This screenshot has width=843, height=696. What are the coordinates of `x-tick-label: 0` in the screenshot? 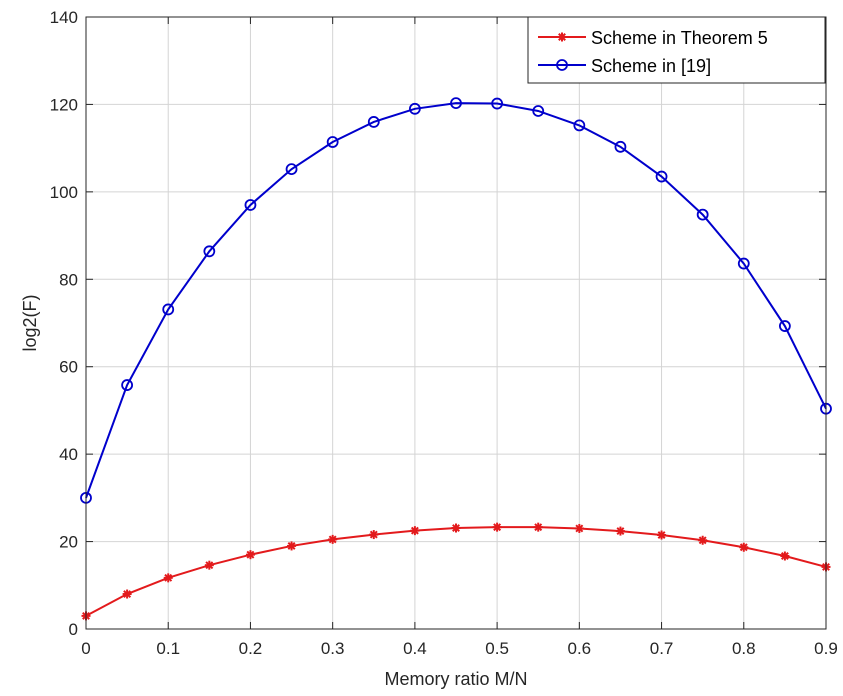 It's located at (85, 648).